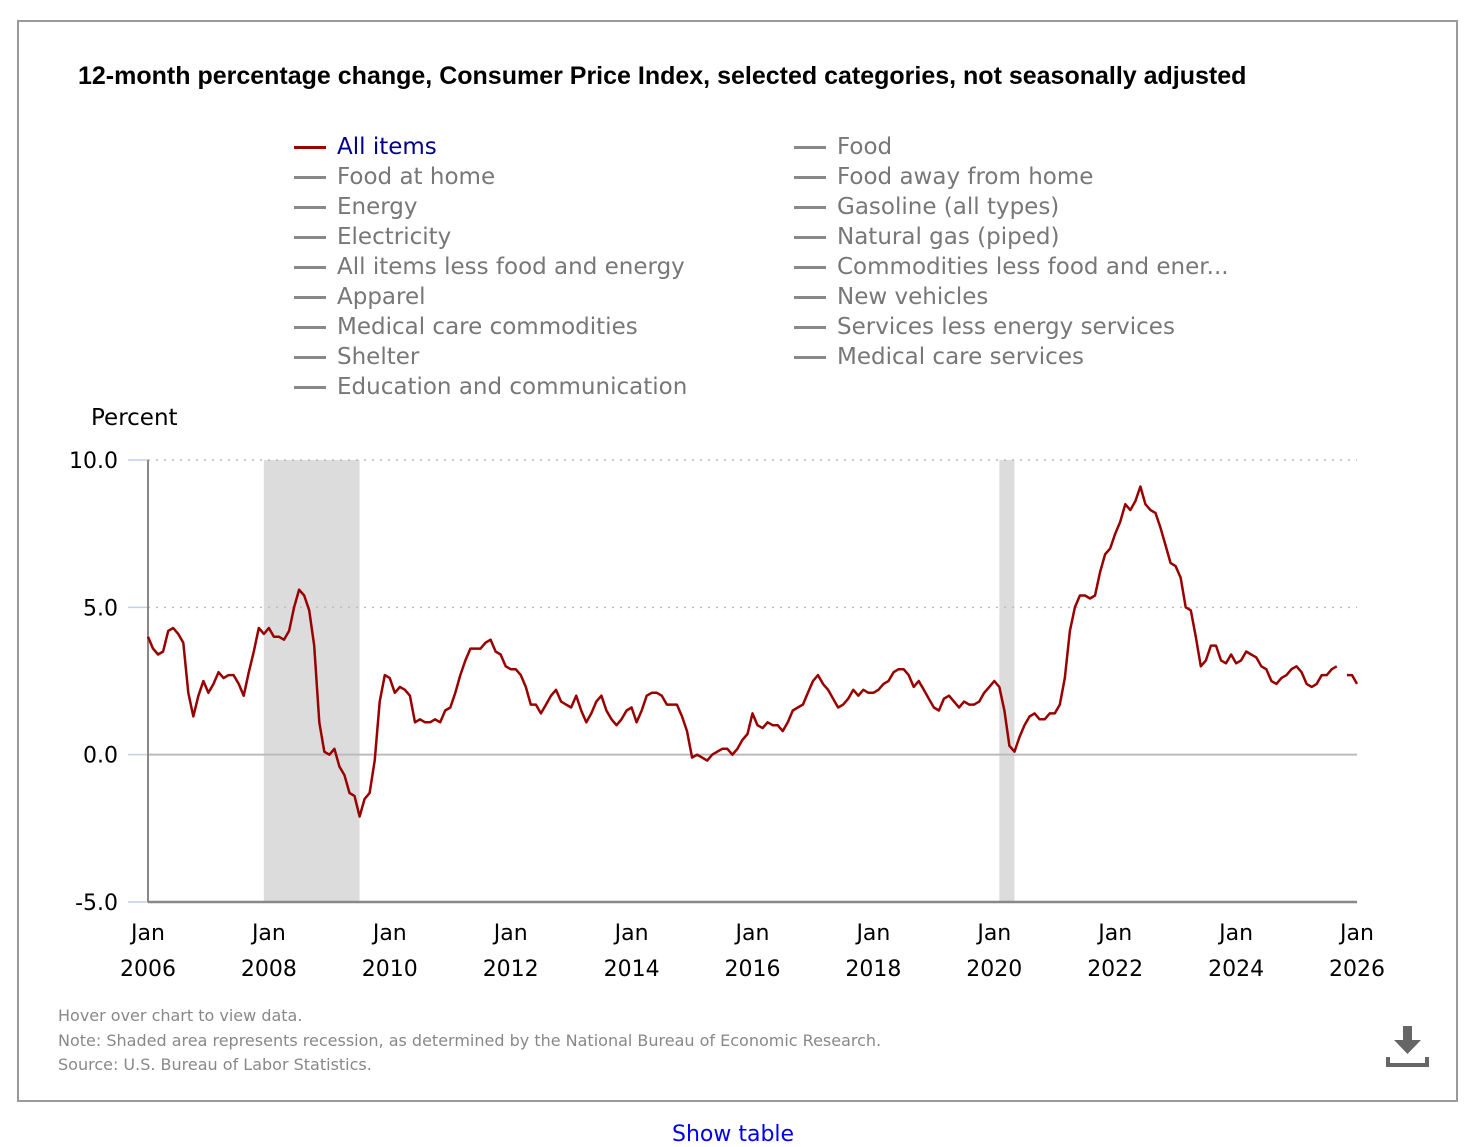 This screenshot has width=1478, height=1147. I want to click on legend-item-shelter: Shelter, so click(490, 357).